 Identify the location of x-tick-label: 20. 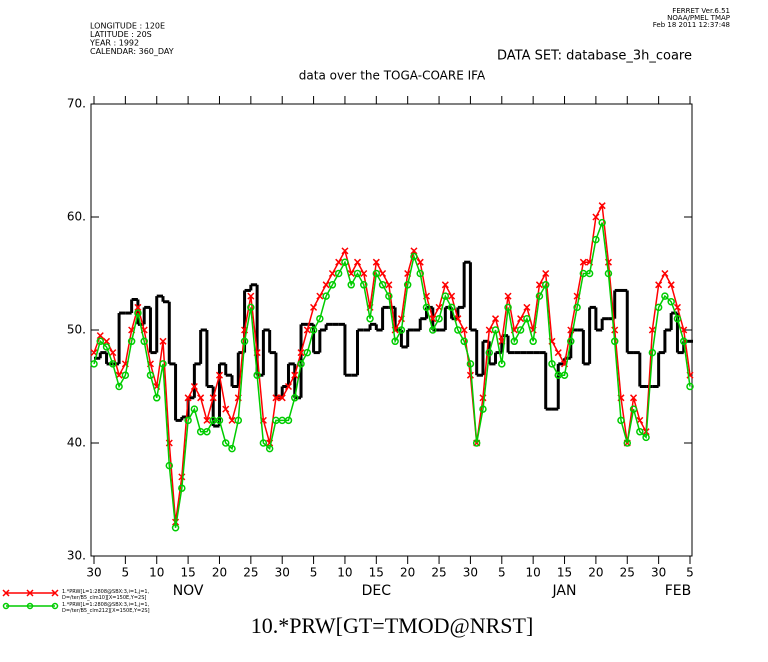
(595, 573).